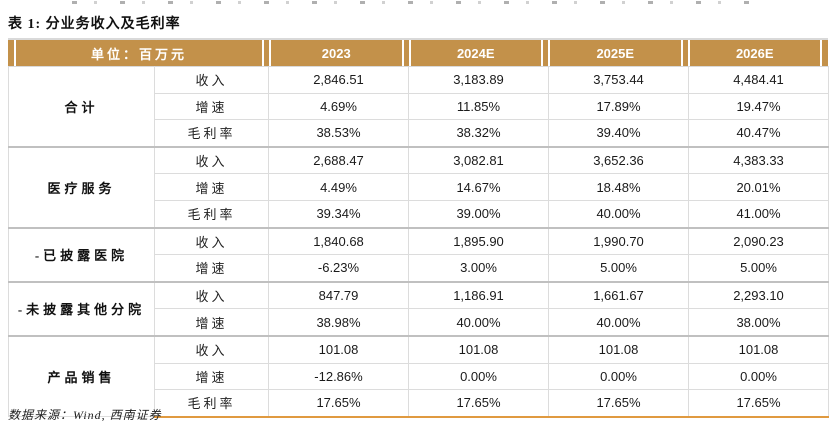 This screenshot has height=429, width=836. I want to click on value-cell: 4,383.33, so click(758, 160).